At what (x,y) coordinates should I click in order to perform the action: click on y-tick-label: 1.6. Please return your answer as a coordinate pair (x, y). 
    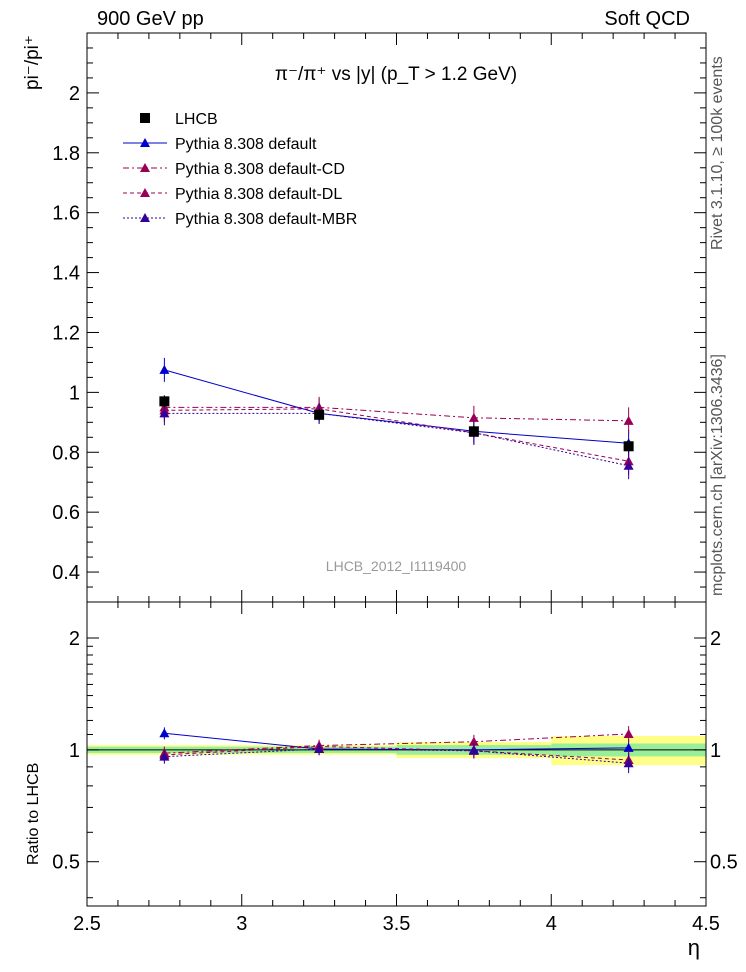
    Looking at the image, I should click on (66, 214).